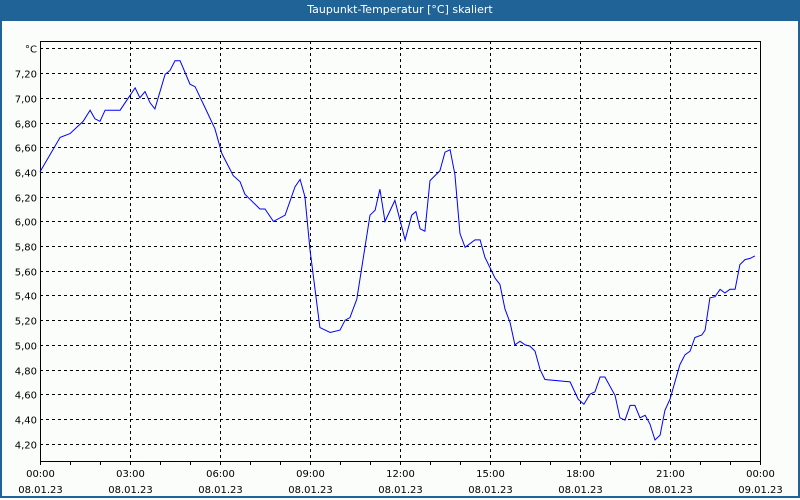  I want to click on y-tick-label: 5,40, so click(26, 297).